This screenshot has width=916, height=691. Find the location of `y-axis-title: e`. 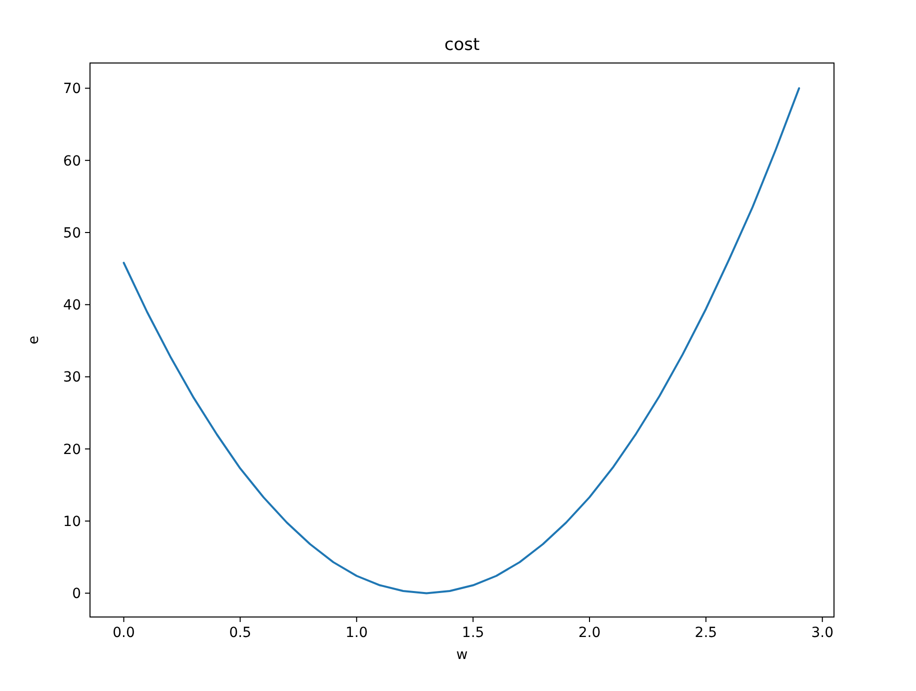

y-axis-title: e is located at coordinates (34, 340).